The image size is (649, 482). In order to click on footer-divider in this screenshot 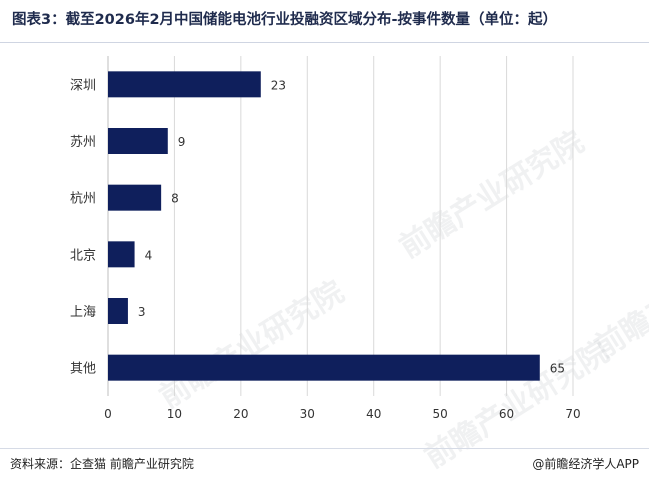, I will do `click(324, 448)`.